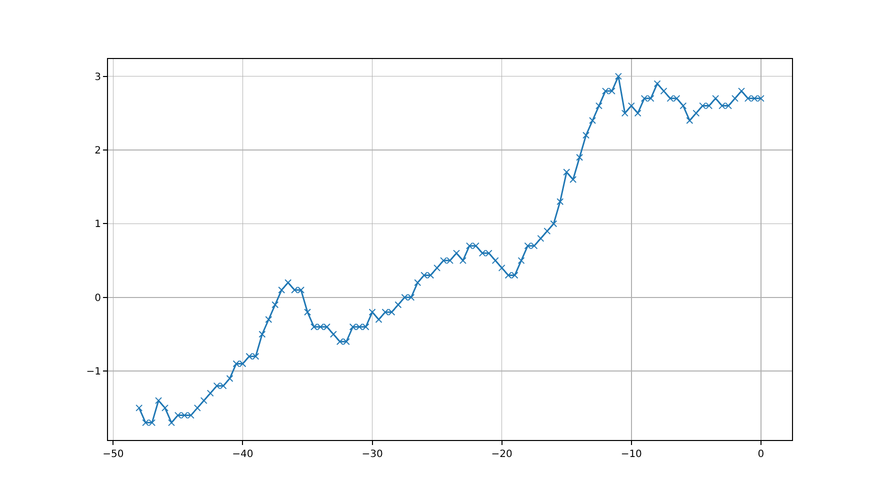  What do you see at coordinates (761, 454) in the screenshot?
I see `x-tick-label: 0` at bounding box center [761, 454].